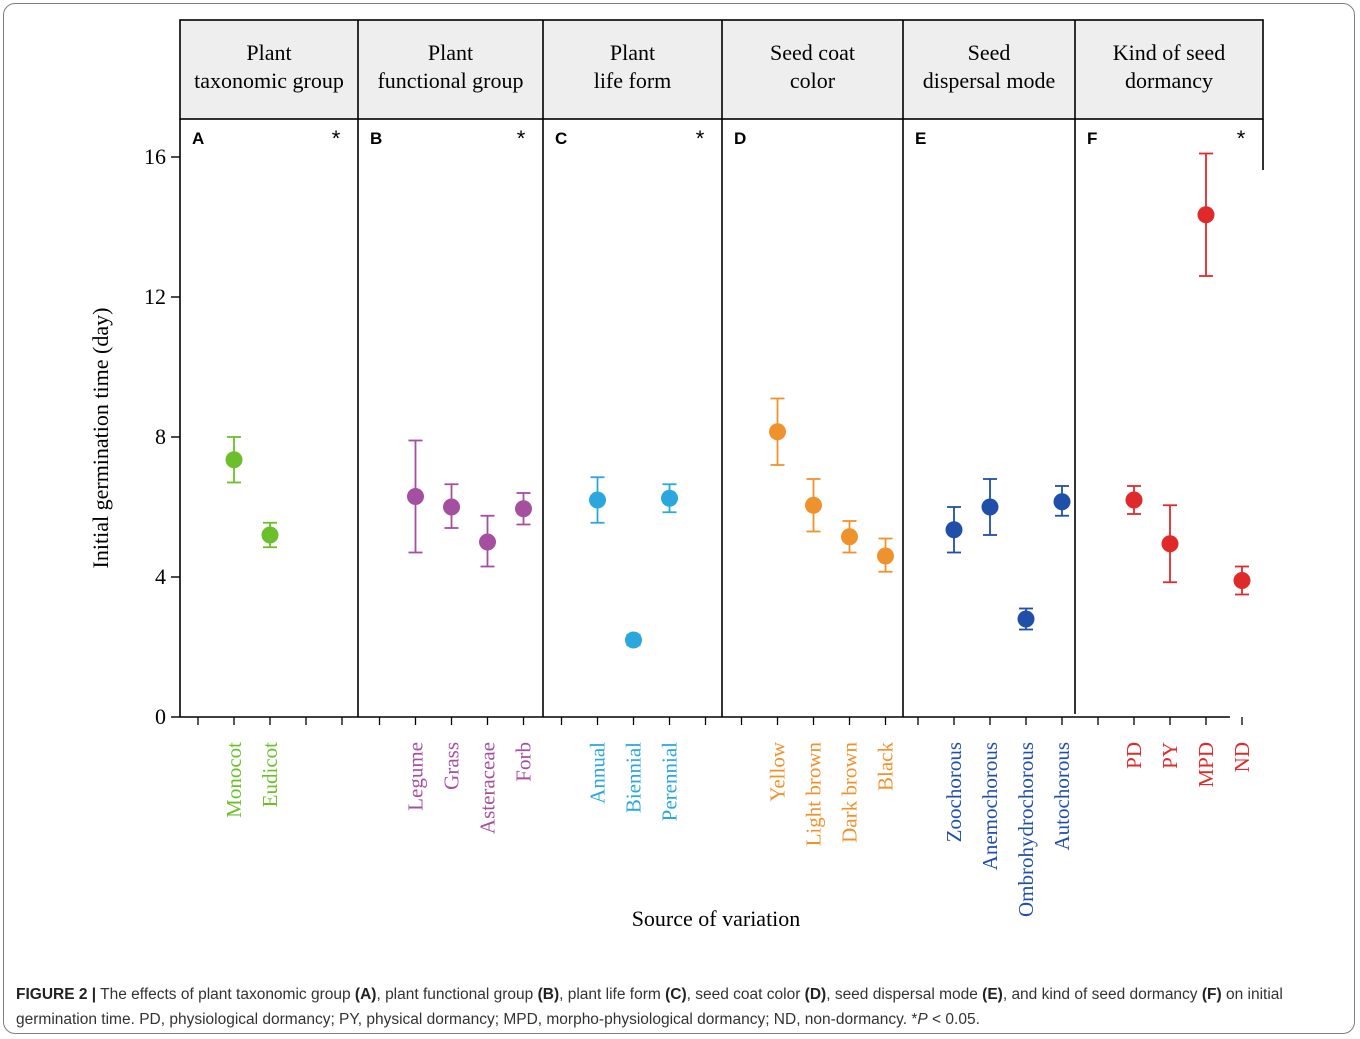 The image size is (1360, 1039). I want to click on category-label: Anemochorous, so click(990, 806).